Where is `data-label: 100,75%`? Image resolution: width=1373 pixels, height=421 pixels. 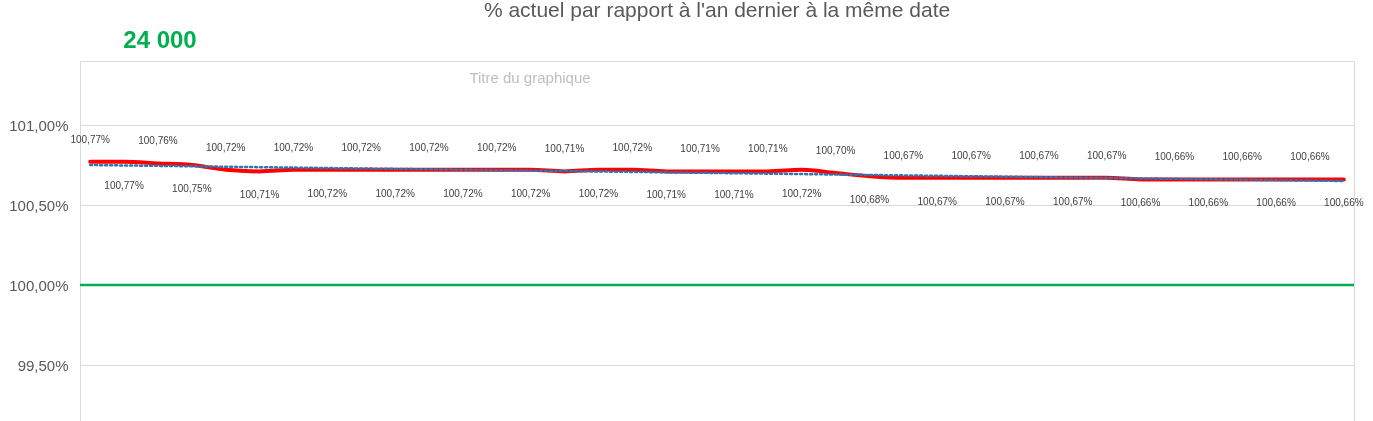 data-label: 100,75% is located at coordinates (192, 188).